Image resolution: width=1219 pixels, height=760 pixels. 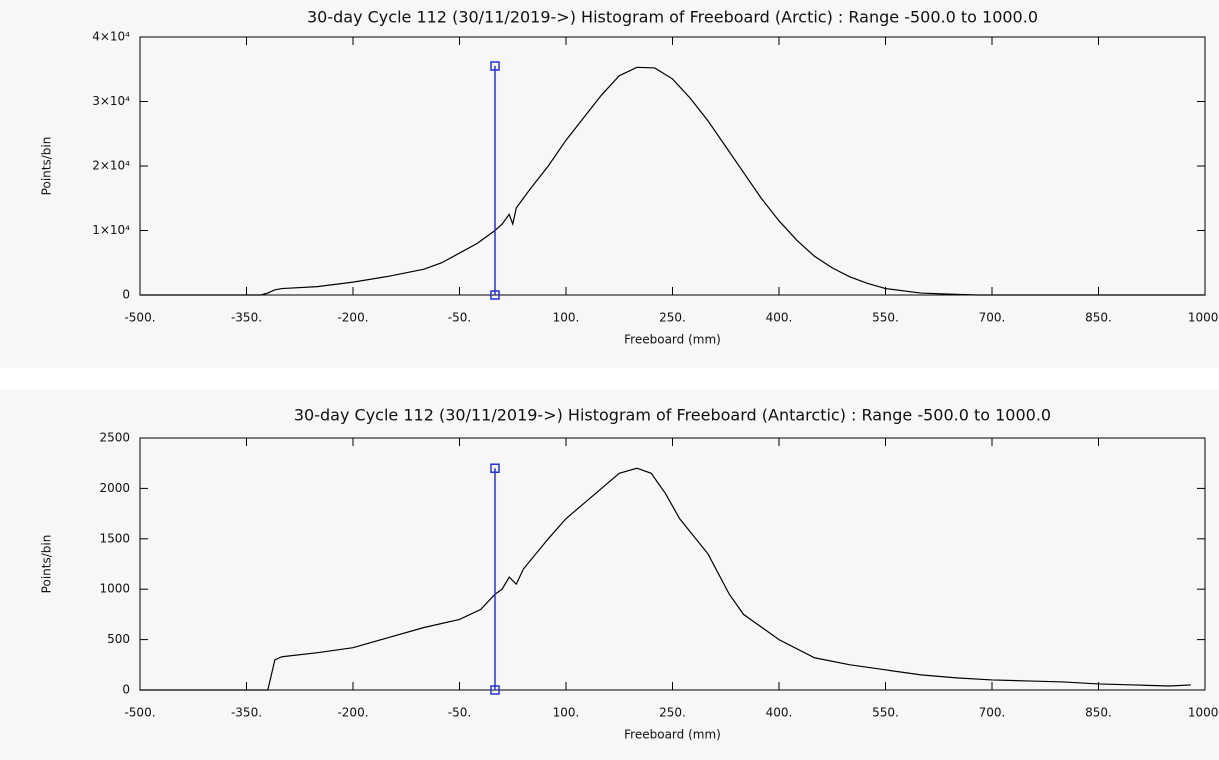 What do you see at coordinates (114, 589) in the screenshot?
I see `y-tick-label: 1000` at bounding box center [114, 589].